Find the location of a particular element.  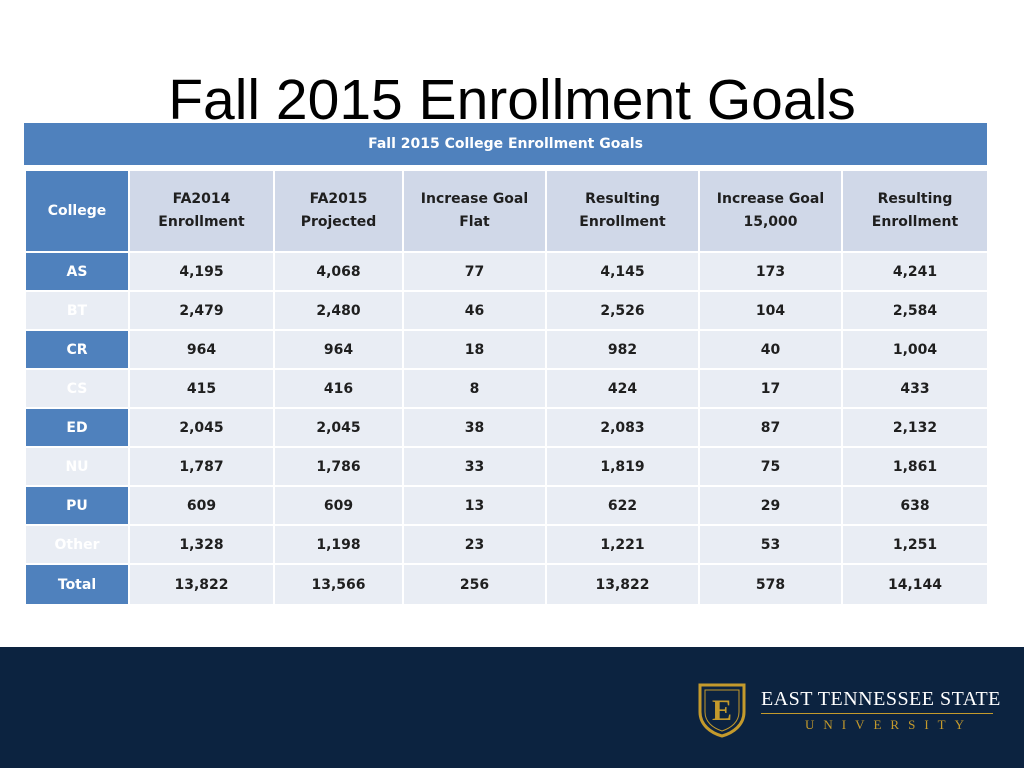

header-increase-goal-flat: Increase Goal Flat is located at coordinates (474, 211).